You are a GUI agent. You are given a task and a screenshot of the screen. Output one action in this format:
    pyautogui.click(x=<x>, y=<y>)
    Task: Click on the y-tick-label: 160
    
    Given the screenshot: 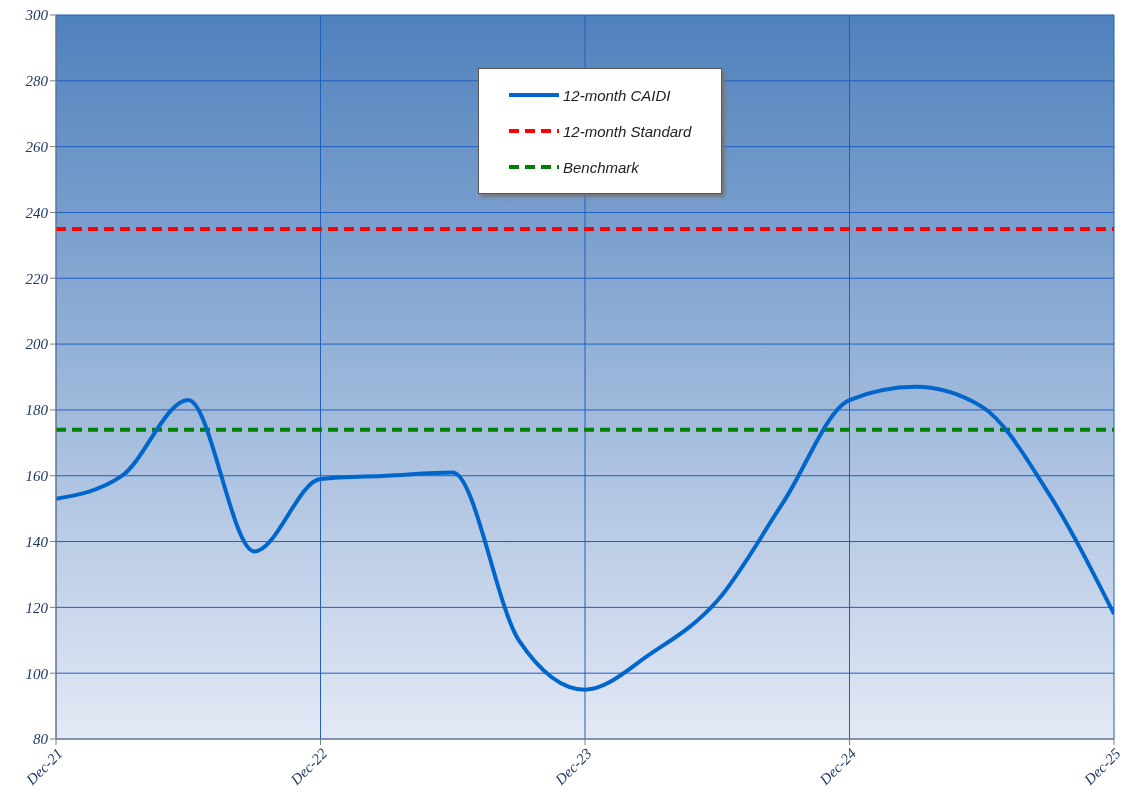 What is the action you would take?
    pyautogui.click(x=37, y=476)
    